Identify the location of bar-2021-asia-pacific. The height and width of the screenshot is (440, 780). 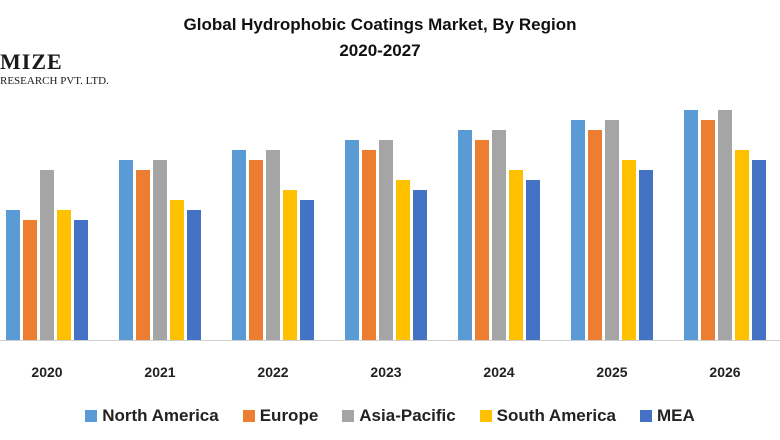
(160, 250).